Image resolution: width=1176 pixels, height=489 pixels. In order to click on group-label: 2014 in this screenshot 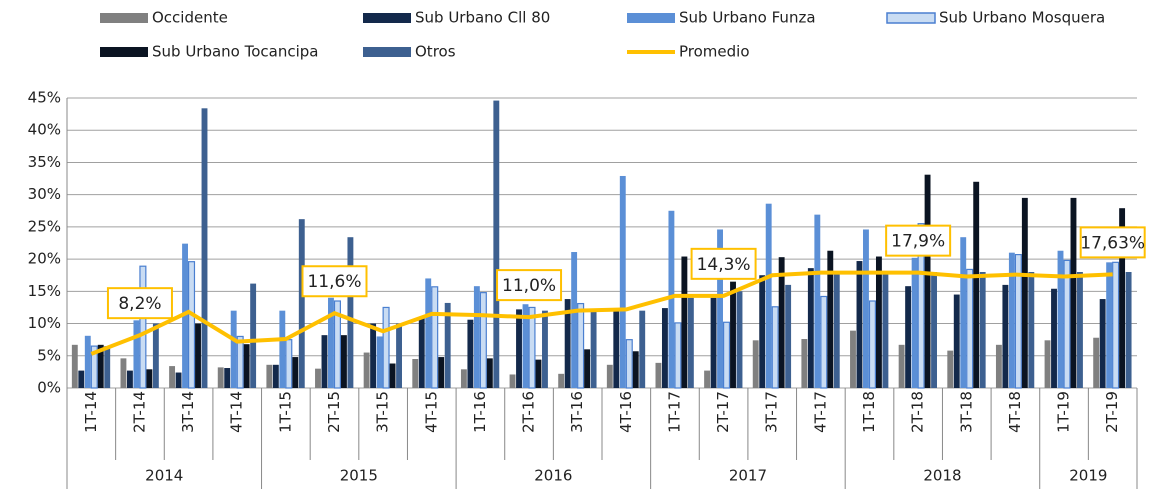, I will do `click(164, 476)`.